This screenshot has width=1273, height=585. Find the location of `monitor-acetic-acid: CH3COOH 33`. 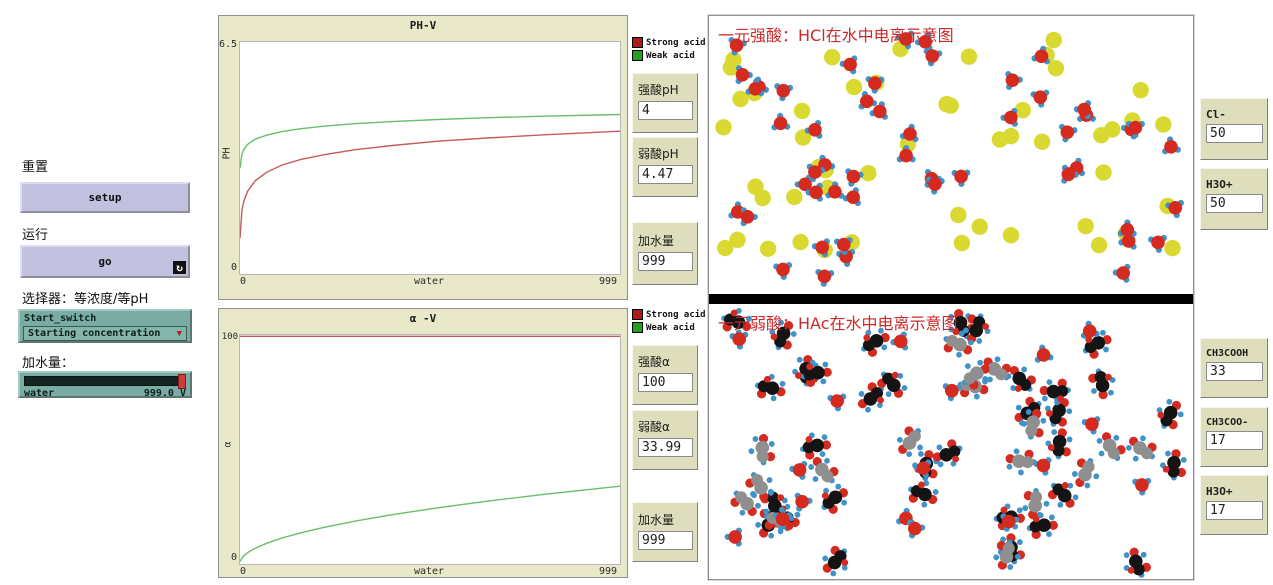

monitor-acetic-acid: CH3COOH 33 is located at coordinates (1234, 368).